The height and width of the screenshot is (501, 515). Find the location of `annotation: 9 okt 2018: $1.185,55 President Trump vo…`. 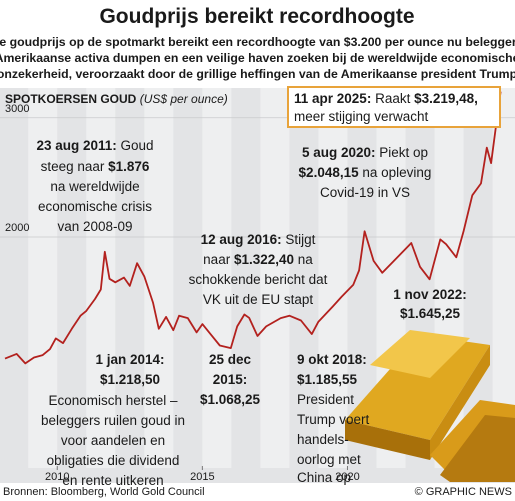

annotation: 9 okt 2018: $1.185,55 President Trump vo… is located at coordinates (333, 418).